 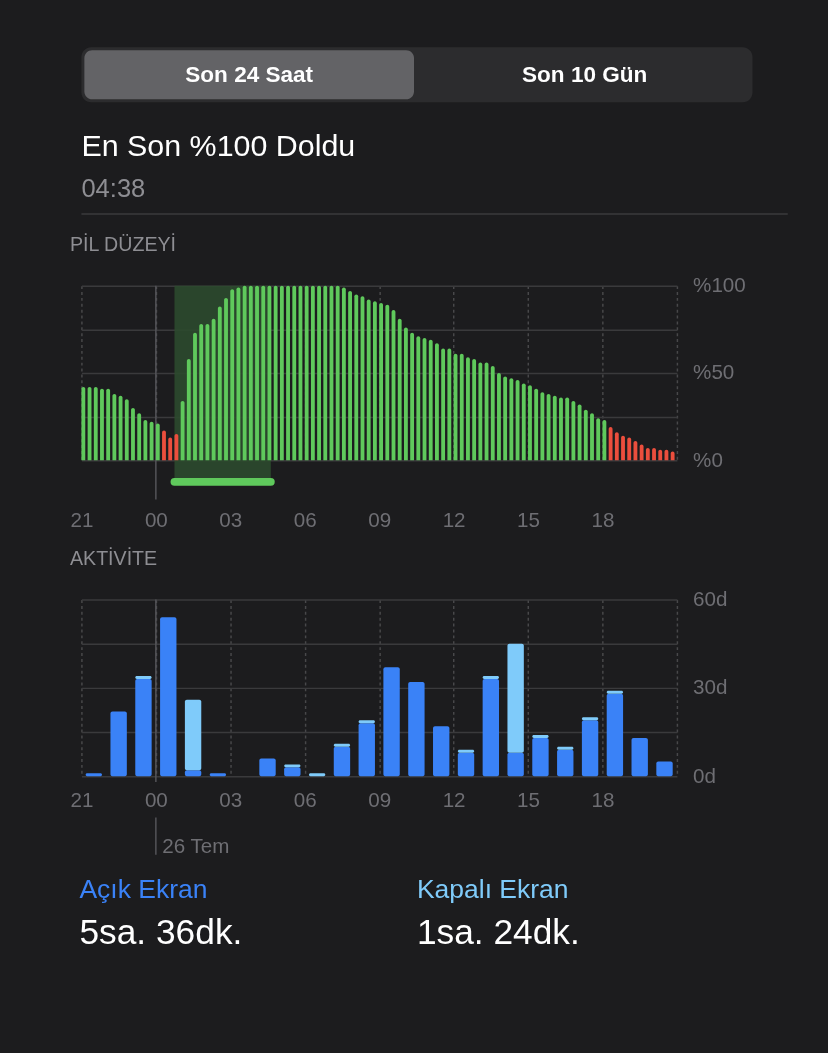 What do you see at coordinates (492, 888) in the screenshot?
I see `text: Kapalı Ekran` at bounding box center [492, 888].